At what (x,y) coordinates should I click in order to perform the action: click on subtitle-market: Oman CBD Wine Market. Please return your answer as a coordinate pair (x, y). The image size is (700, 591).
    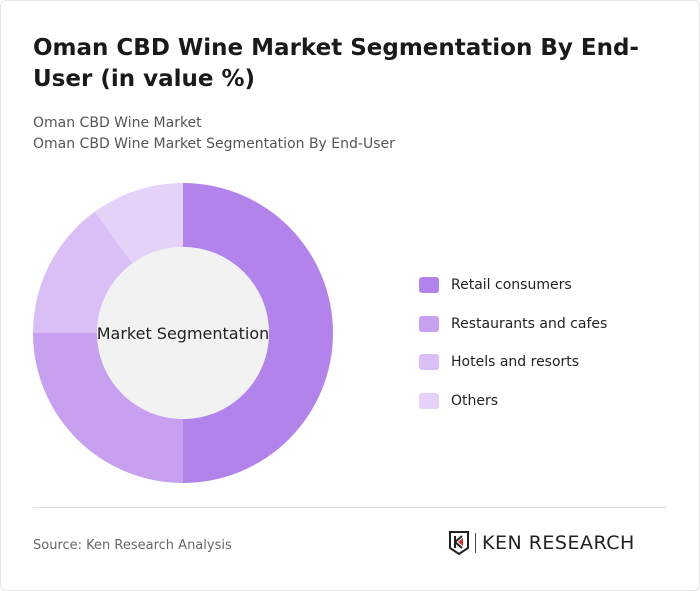
    Looking at the image, I should click on (117, 123).